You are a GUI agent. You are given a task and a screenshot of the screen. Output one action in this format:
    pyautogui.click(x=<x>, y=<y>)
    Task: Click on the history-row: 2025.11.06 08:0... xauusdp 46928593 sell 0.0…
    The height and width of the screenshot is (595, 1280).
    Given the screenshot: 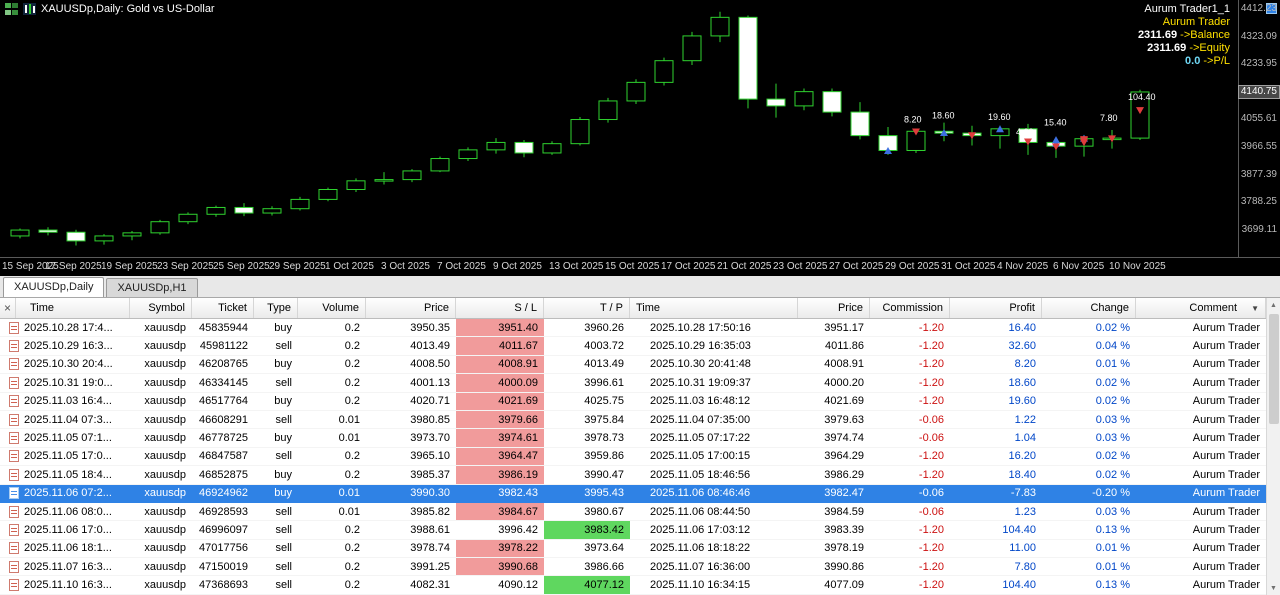 What is the action you would take?
    pyautogui.click(x=633, y=512)
    